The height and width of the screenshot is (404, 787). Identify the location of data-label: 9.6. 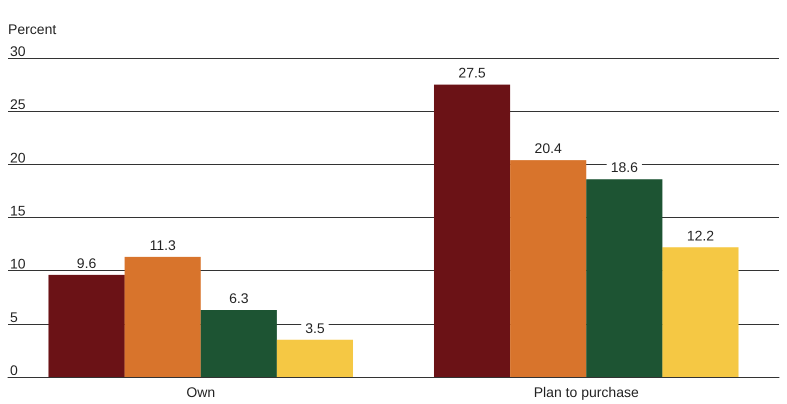
(86, 262).